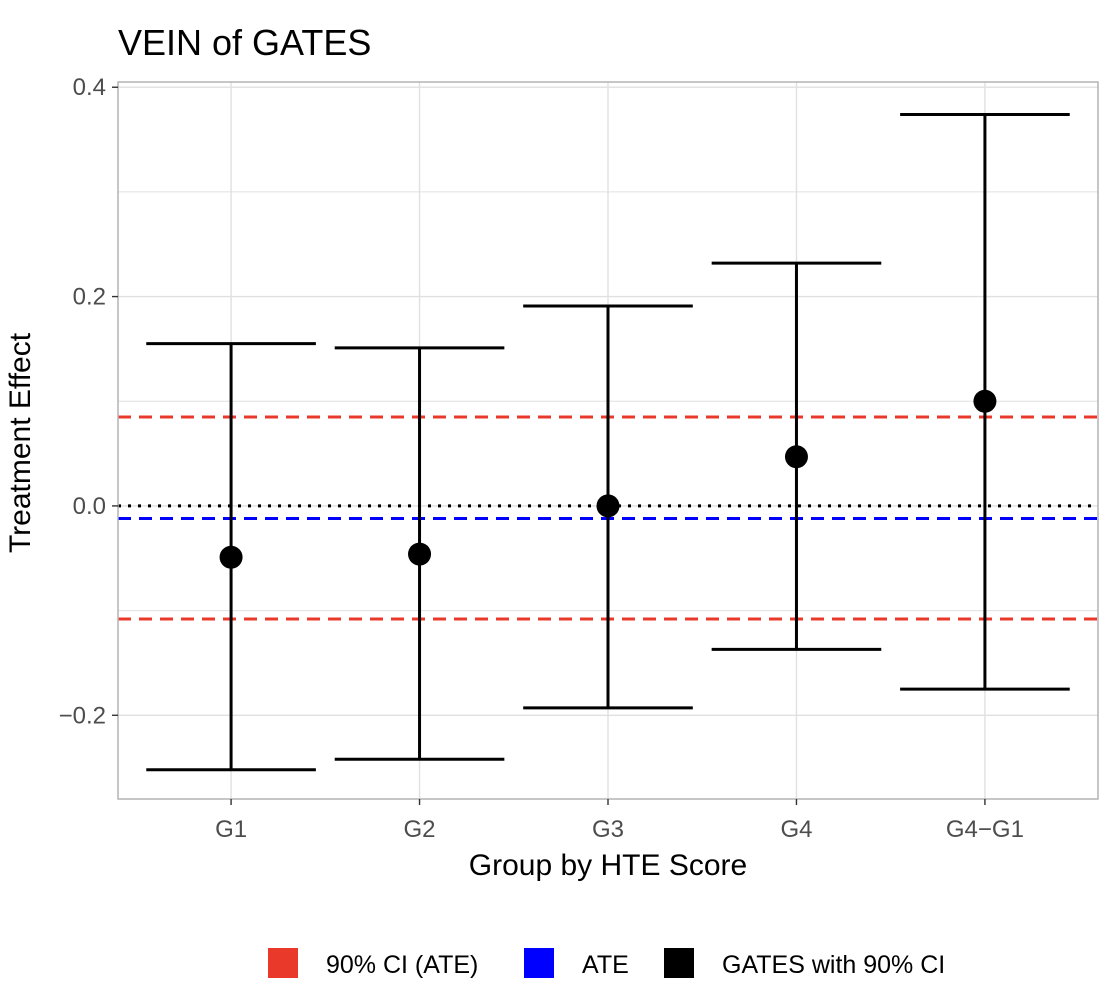  What do you see at coordinates (244, 42) in the screenshot?
I see `chart-title: VEIN of GATES` at bounding box center [244, 42].